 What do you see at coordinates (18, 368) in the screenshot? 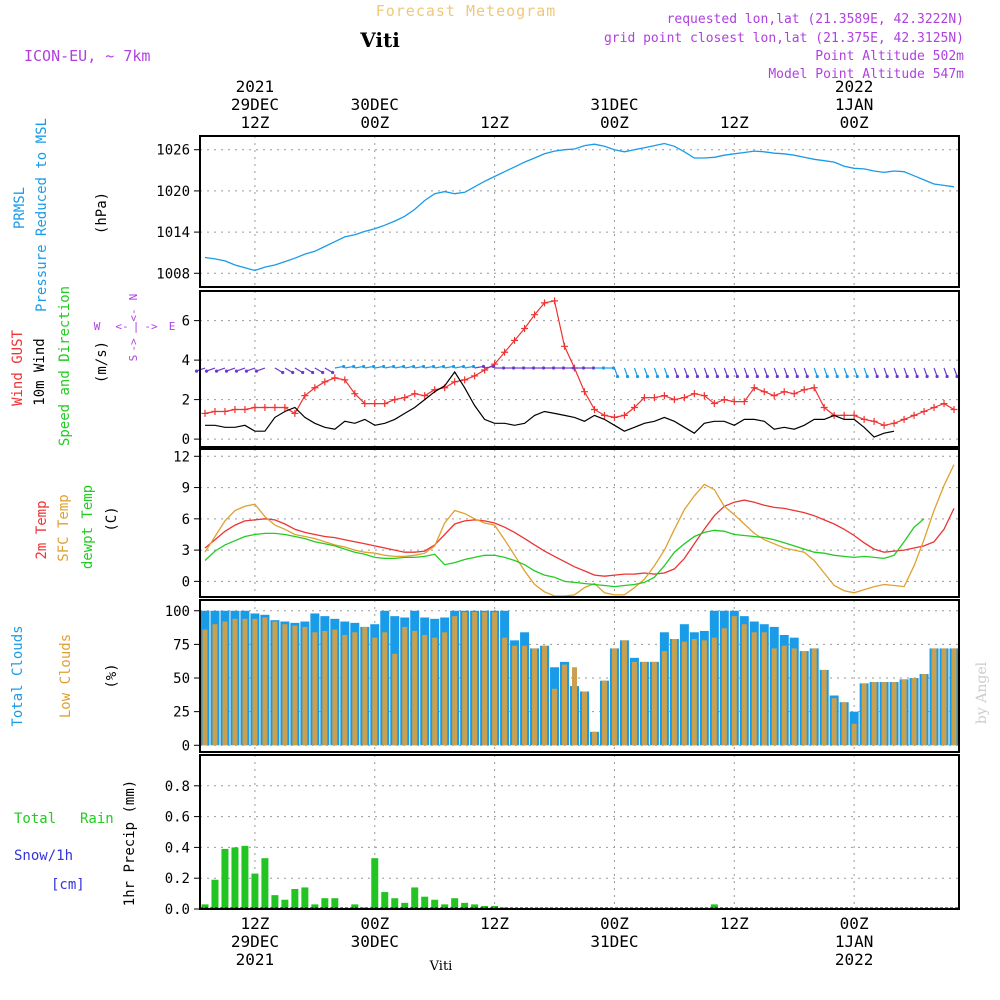
I see `gust-label: Wind GUST` at bounding box center [18, 368].